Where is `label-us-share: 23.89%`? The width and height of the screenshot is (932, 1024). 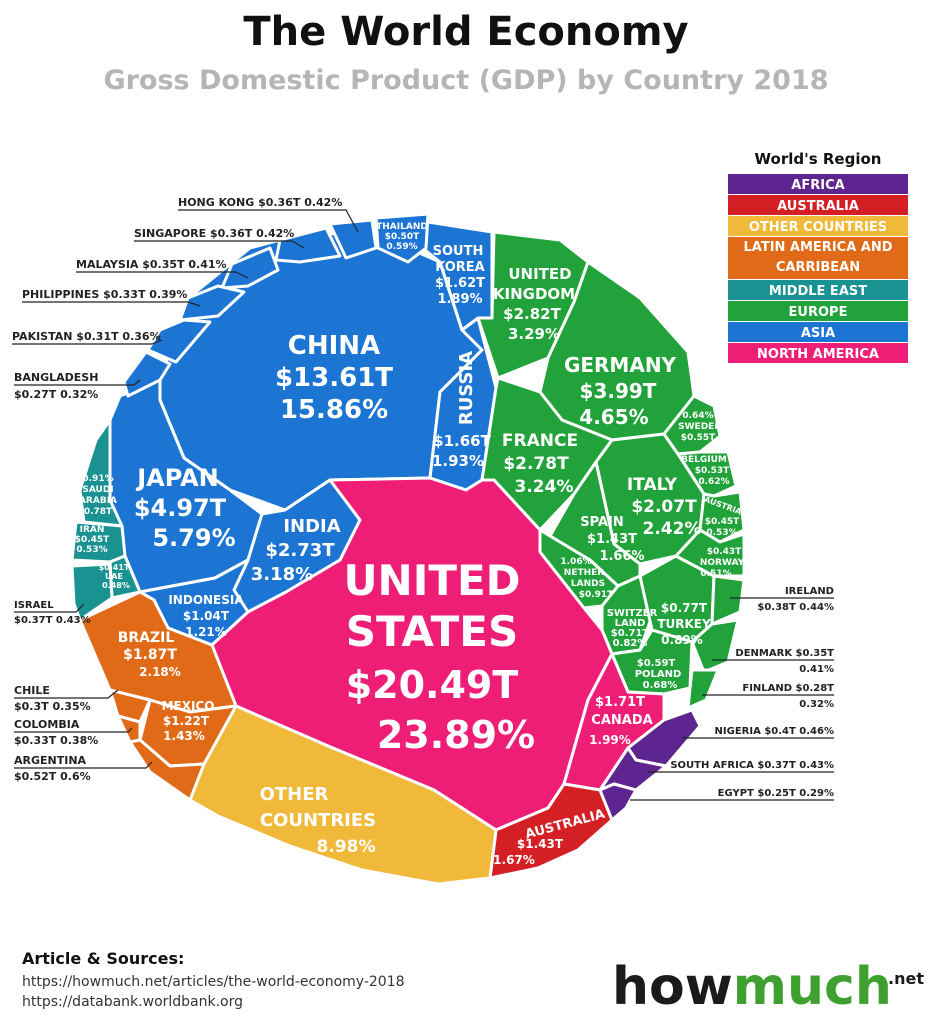
label-us-share: 23.89% is located at coordinates (456, 735).